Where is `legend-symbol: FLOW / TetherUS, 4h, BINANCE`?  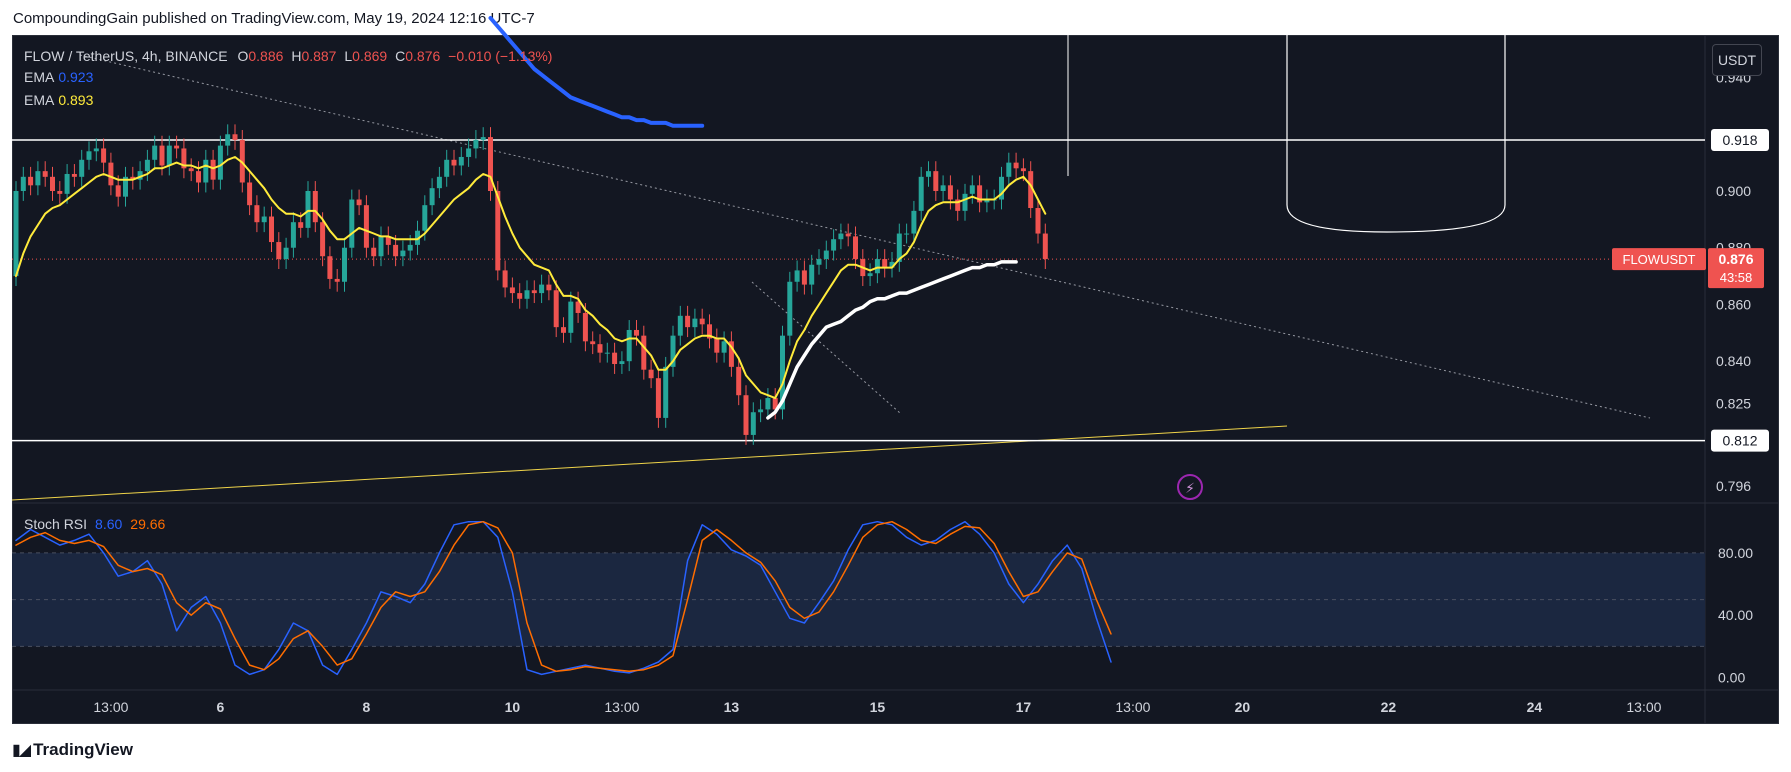 legend-symbol: FLOW / TetherUS, 4h, BINANCE is located at coordinates (126, 56).